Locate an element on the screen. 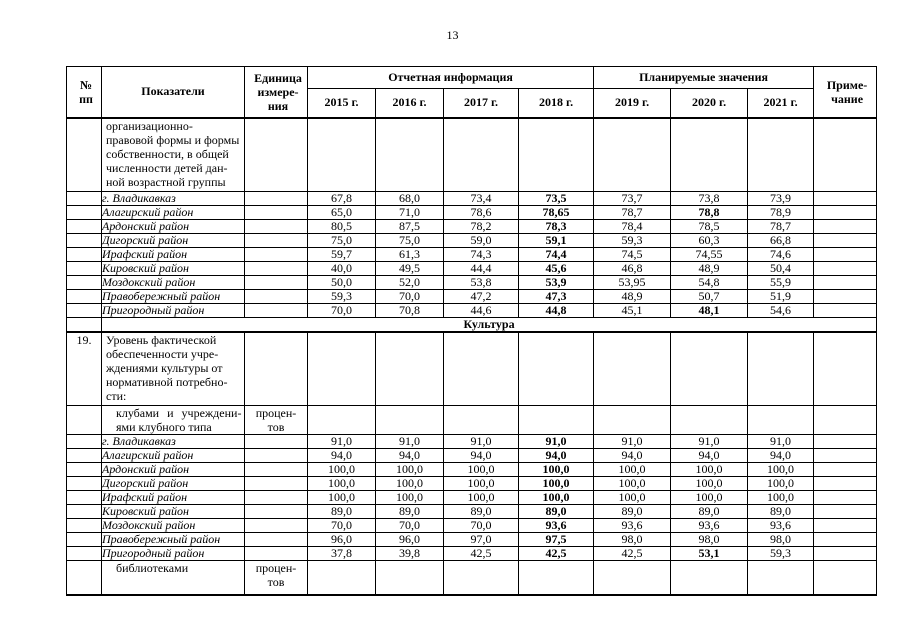 Image resolution: width=905 pixels, height=640 pixels. value-cell: 60,3 is located at coordinates (709, 240).